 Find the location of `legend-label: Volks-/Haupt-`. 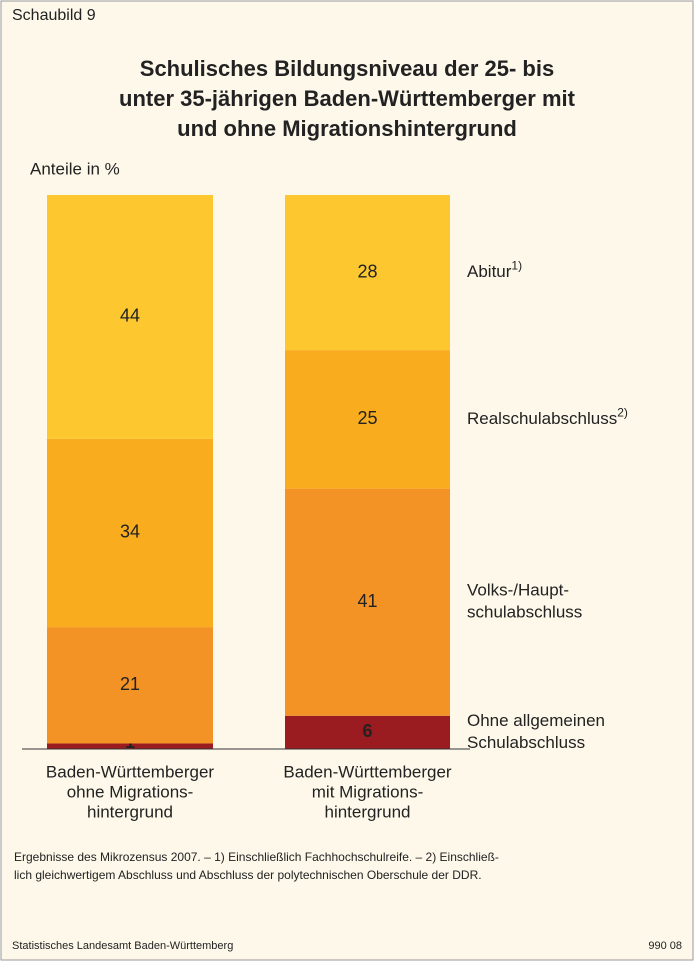

legend-label: Volks-/Haupt- is located at coordinates (518, 590).